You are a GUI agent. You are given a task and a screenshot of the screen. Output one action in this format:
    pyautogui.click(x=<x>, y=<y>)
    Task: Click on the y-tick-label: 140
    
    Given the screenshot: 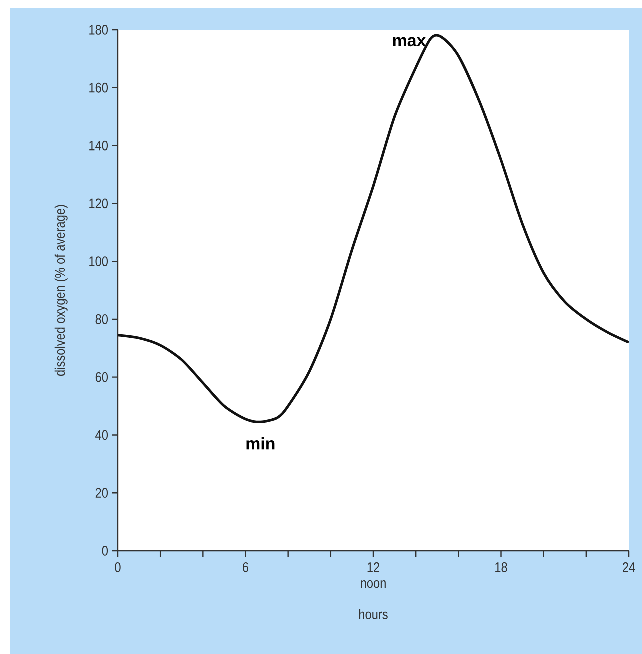 What is the action you would take?
    pyautogui.click(x=99, y=145)
    